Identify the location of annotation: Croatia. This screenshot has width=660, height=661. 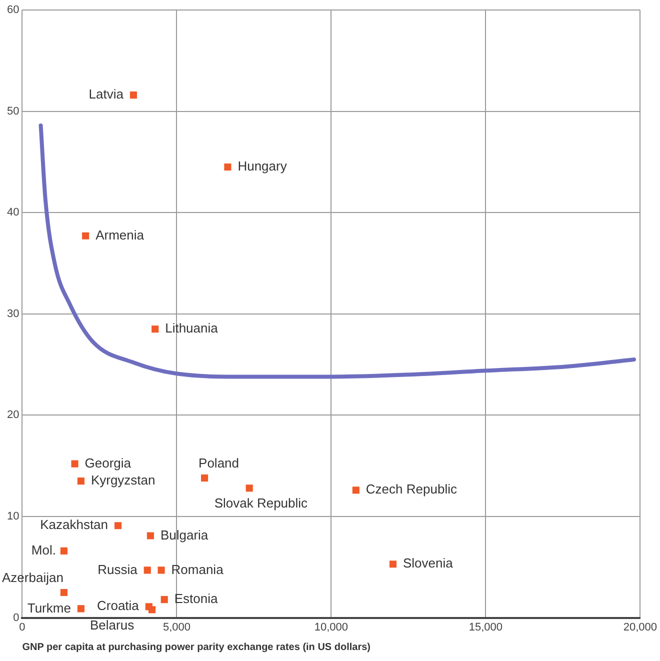
(118, 606).